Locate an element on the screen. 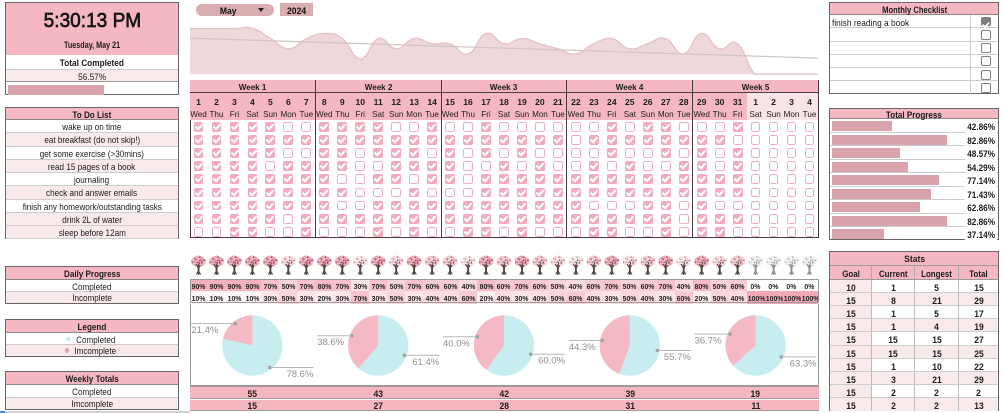 The height and width of the screenshot is (413, 1005). svg-text: 38.6% is located at coordinates (330, 342).